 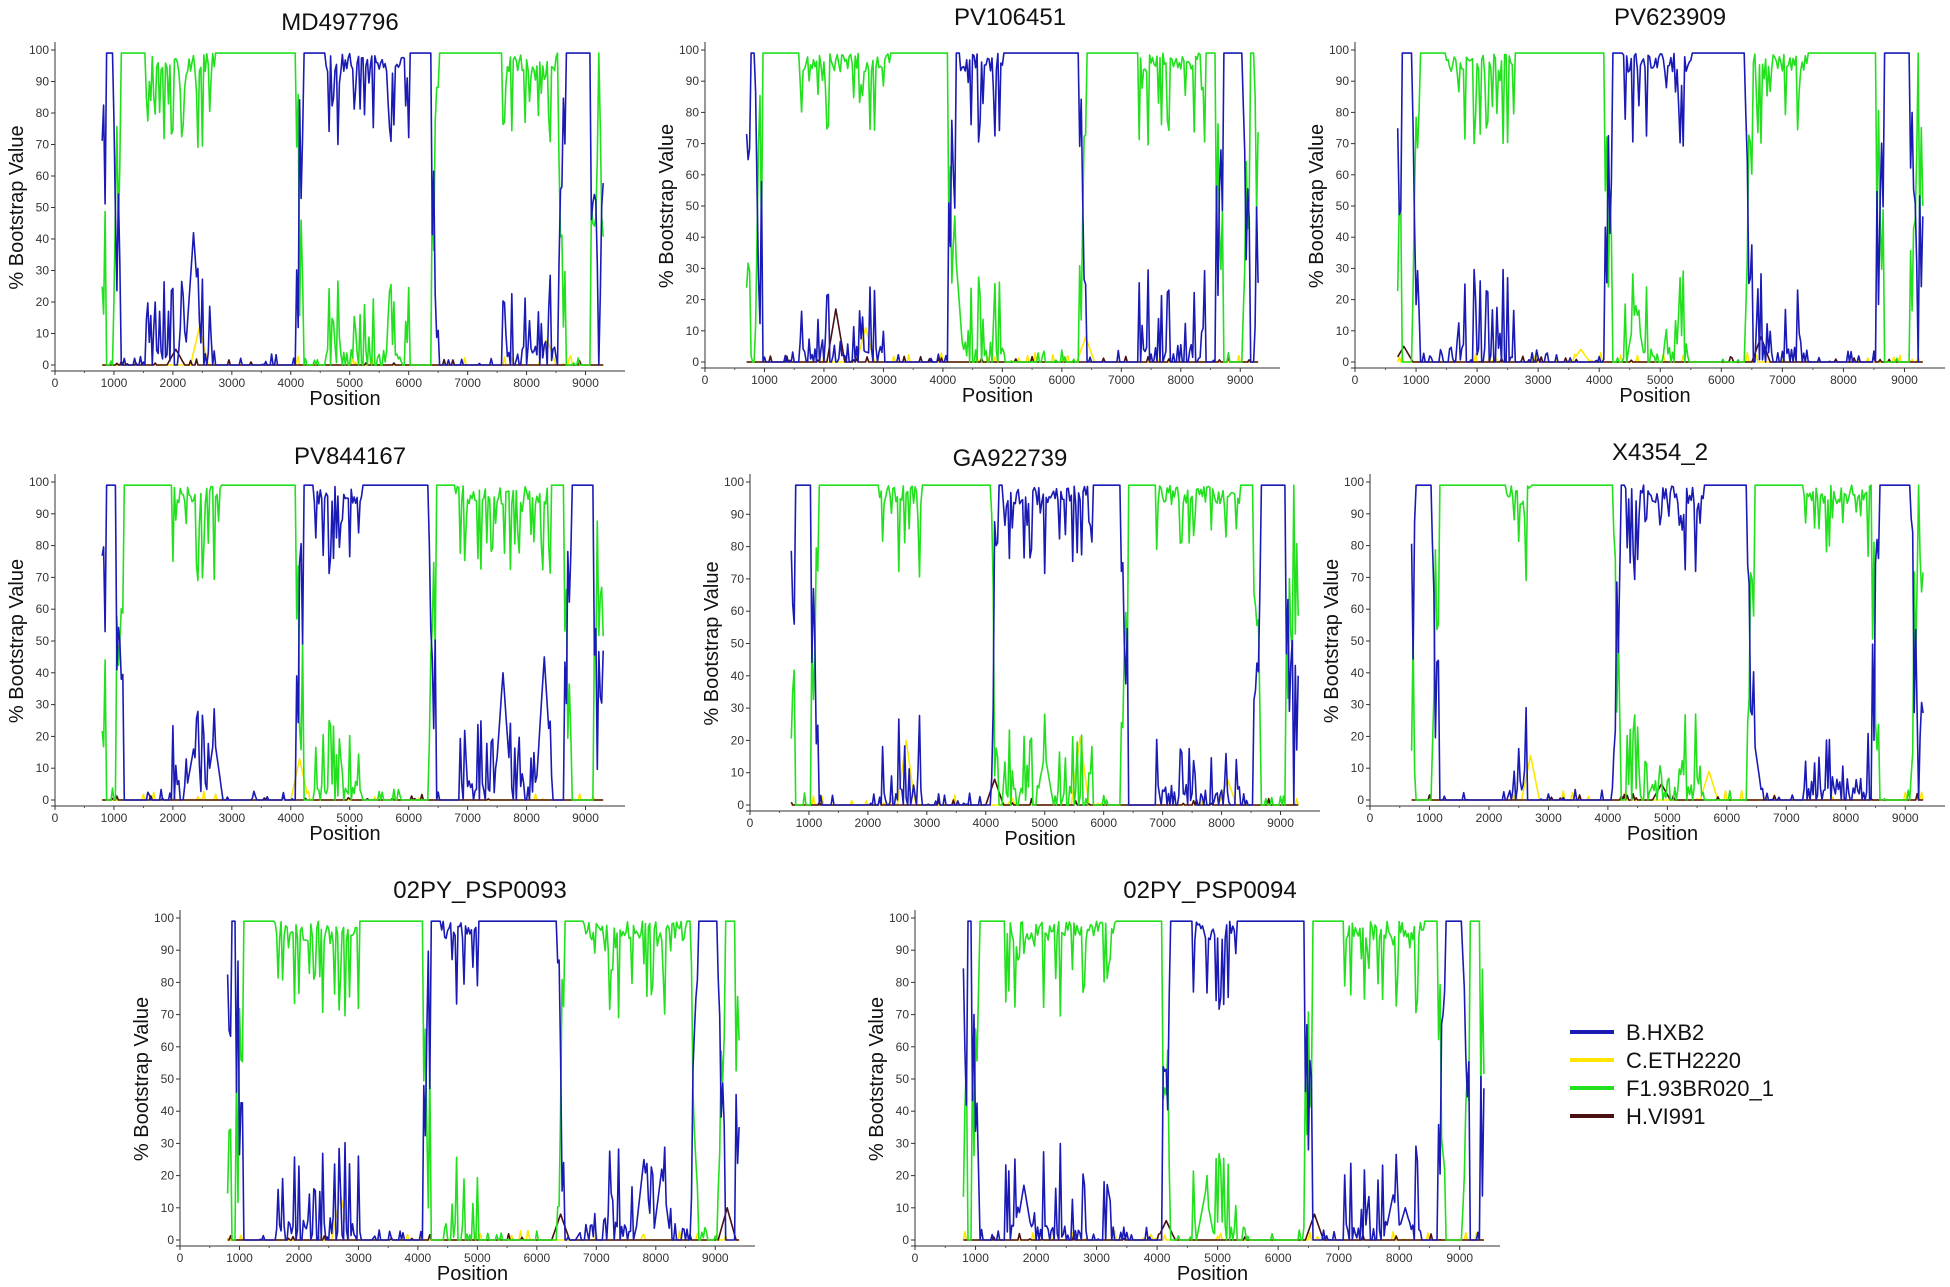 What do you see at coordinates (1683, 1060) in the screenshot?
I see `legend-label-c-eth2220: C.ETH2220` at bounding box center [1683, 1060].